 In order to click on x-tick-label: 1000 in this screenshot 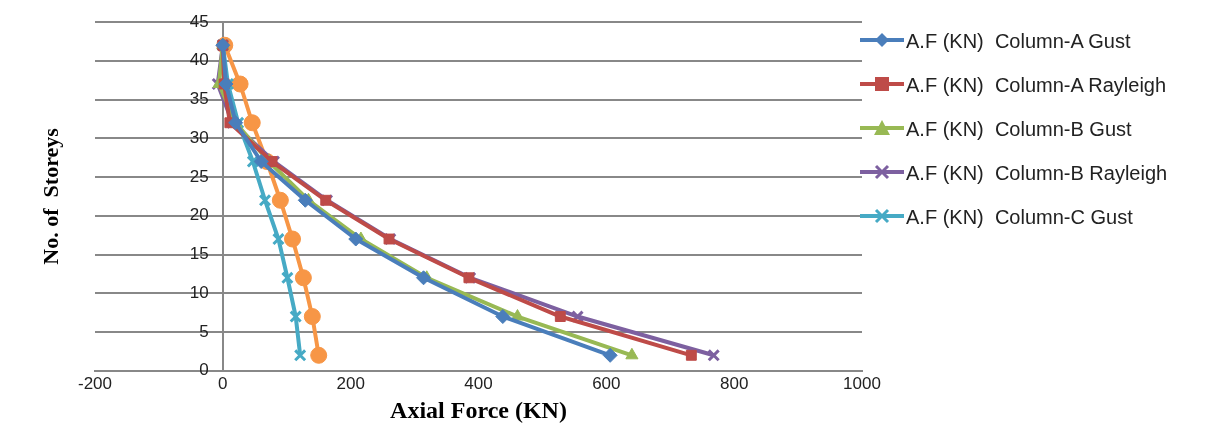, I will do `click(862, 383)`.